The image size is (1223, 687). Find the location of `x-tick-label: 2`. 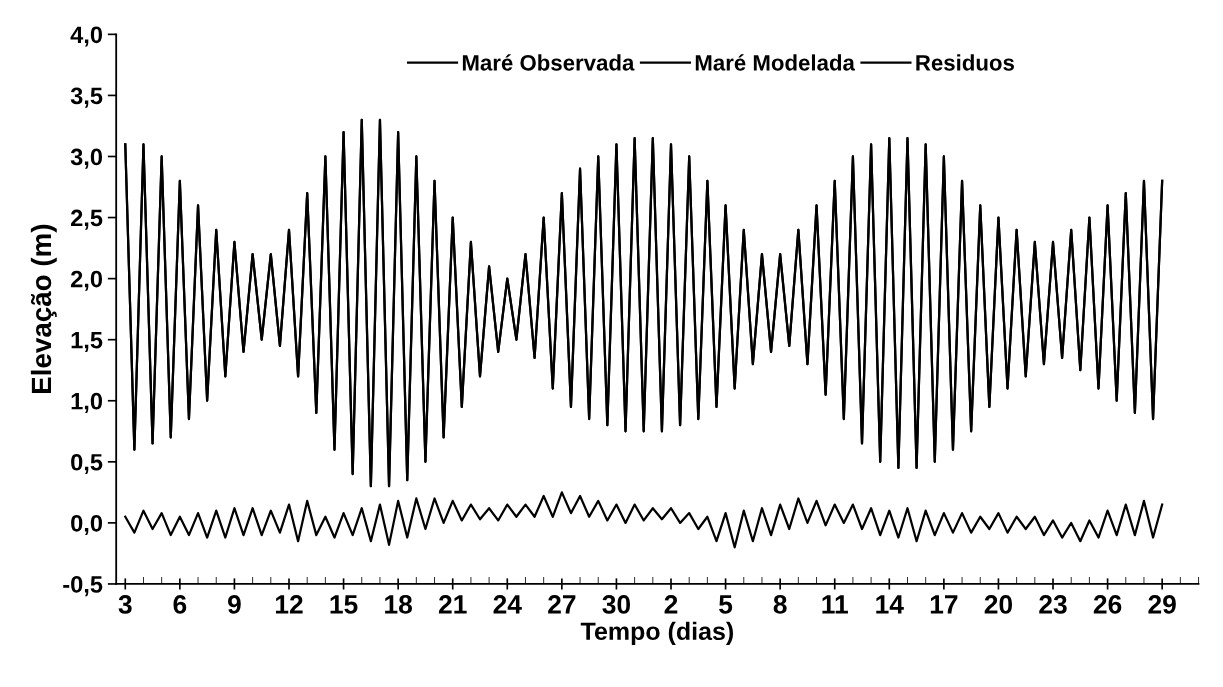

x-tick-label: 2 is located at coordinates (671, 604).